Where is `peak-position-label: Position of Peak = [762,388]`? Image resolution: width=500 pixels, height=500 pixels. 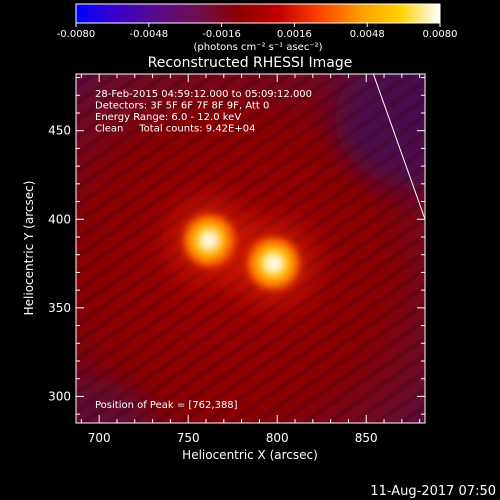
peak-position-label: Position of Peak = [762,388] is located at coordinates (166, 405).